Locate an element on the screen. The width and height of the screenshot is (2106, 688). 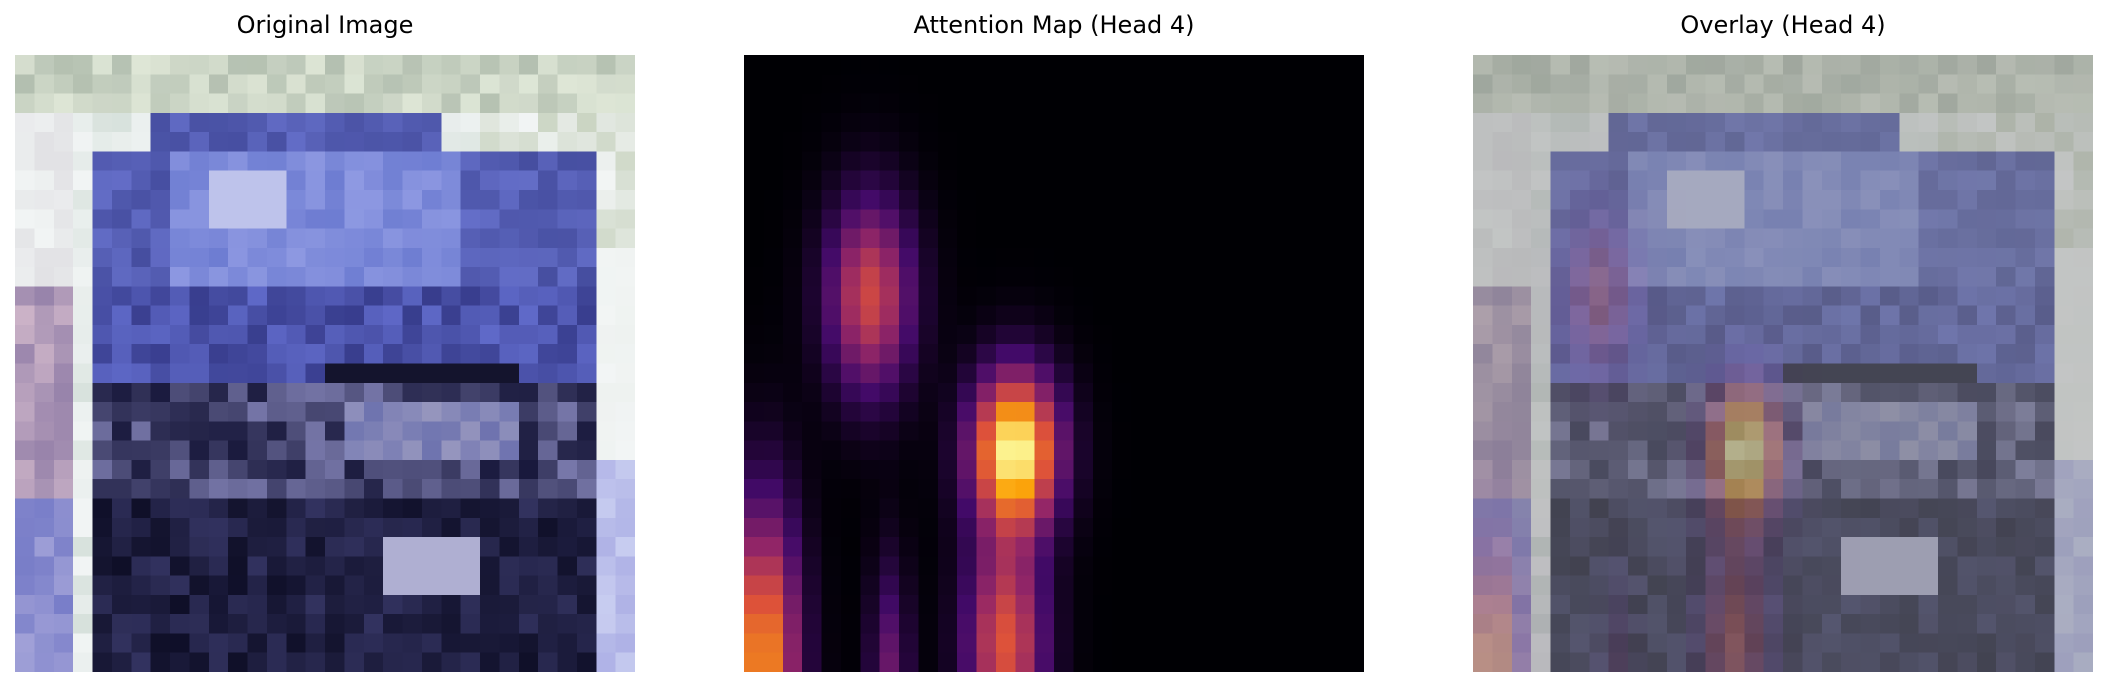
overlay-title: Overlay (Head 4) is located at coordinates (1783, 25).